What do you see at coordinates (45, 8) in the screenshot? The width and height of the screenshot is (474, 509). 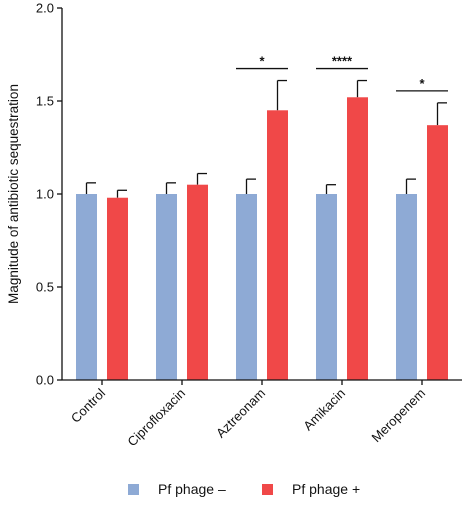 I see `y-tick-label: 2.0` at bounding box center [45, 8].